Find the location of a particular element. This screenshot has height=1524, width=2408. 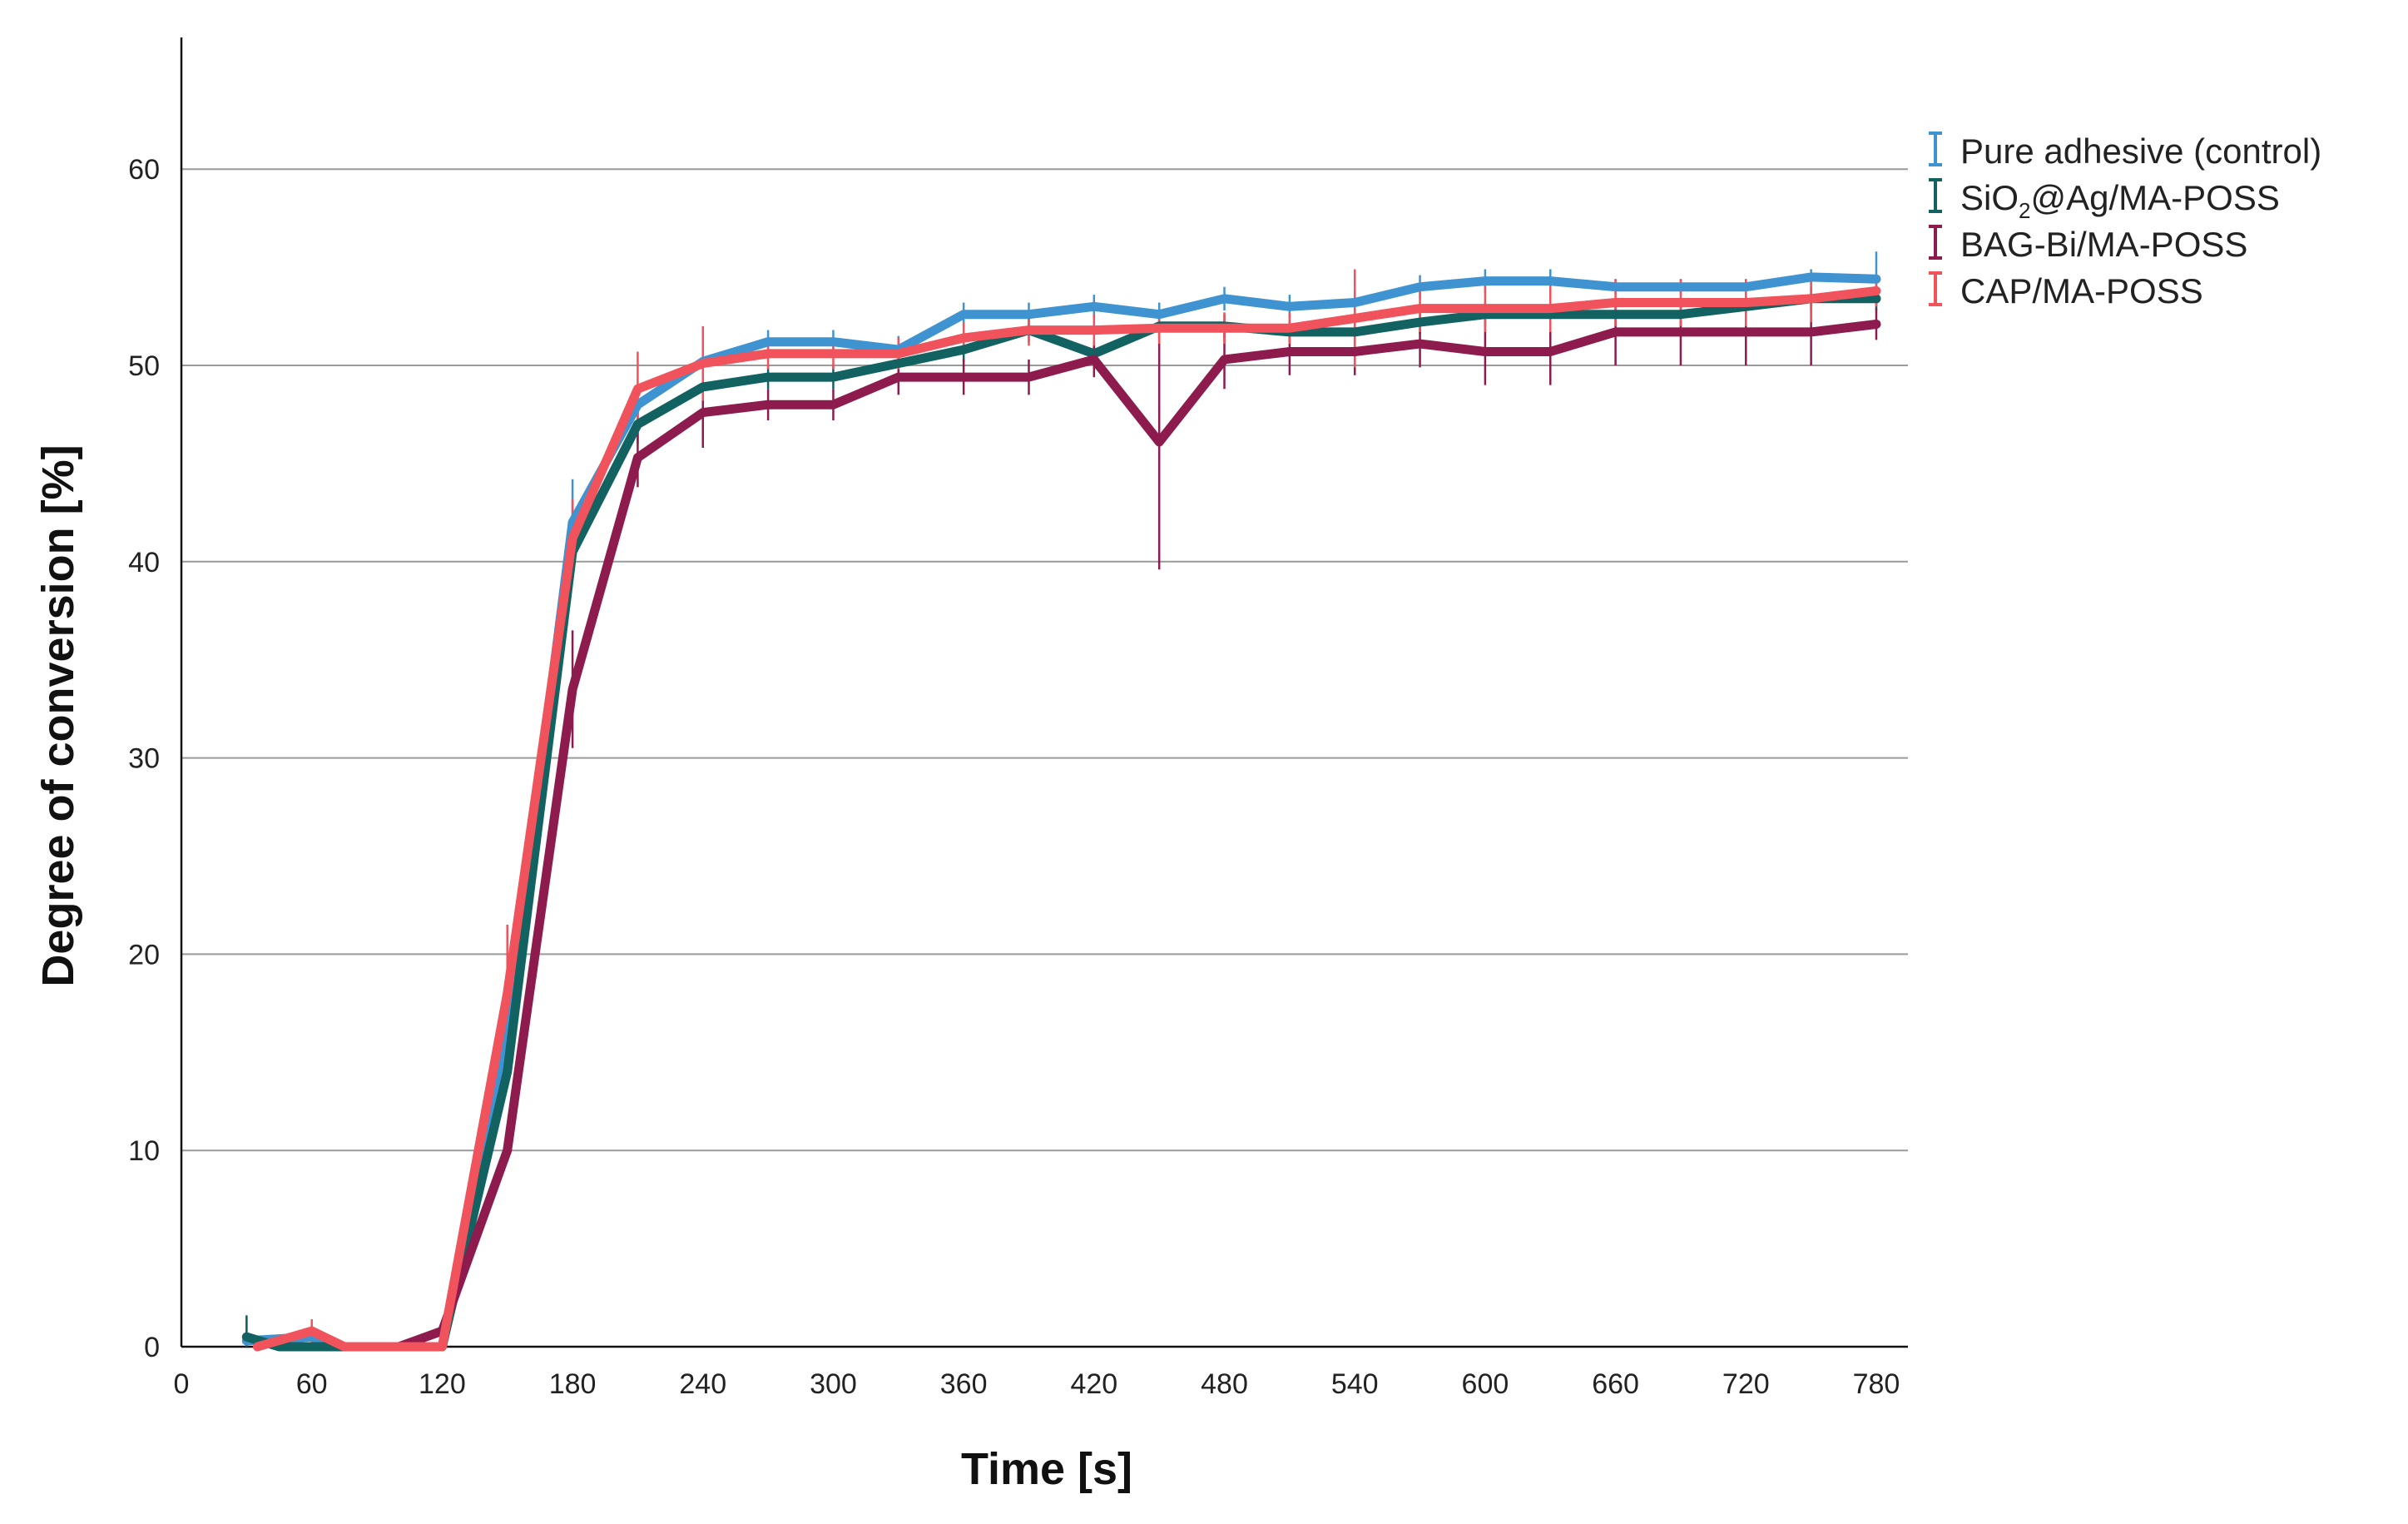

y-tick-label-50: 50 is located at coordinates (144, 366).